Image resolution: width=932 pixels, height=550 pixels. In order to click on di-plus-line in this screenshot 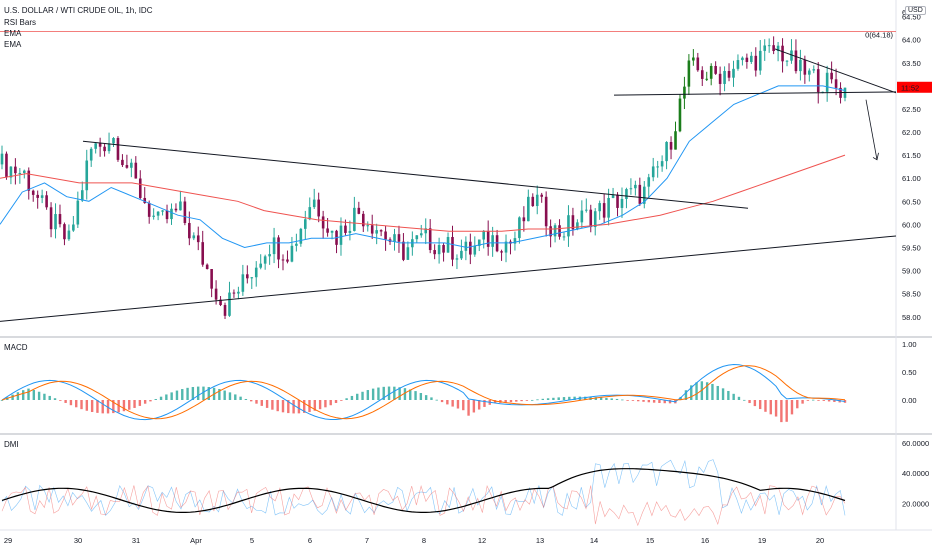, I will do `click(423, 487)`.